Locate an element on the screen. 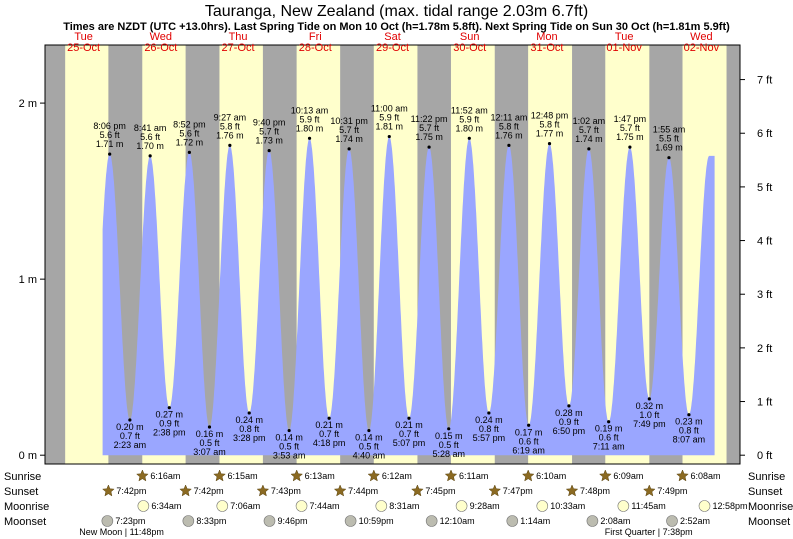 The width and height of the screenshot is (793, 539). day-date: 25-Oct is located at coordinates (83, 48).